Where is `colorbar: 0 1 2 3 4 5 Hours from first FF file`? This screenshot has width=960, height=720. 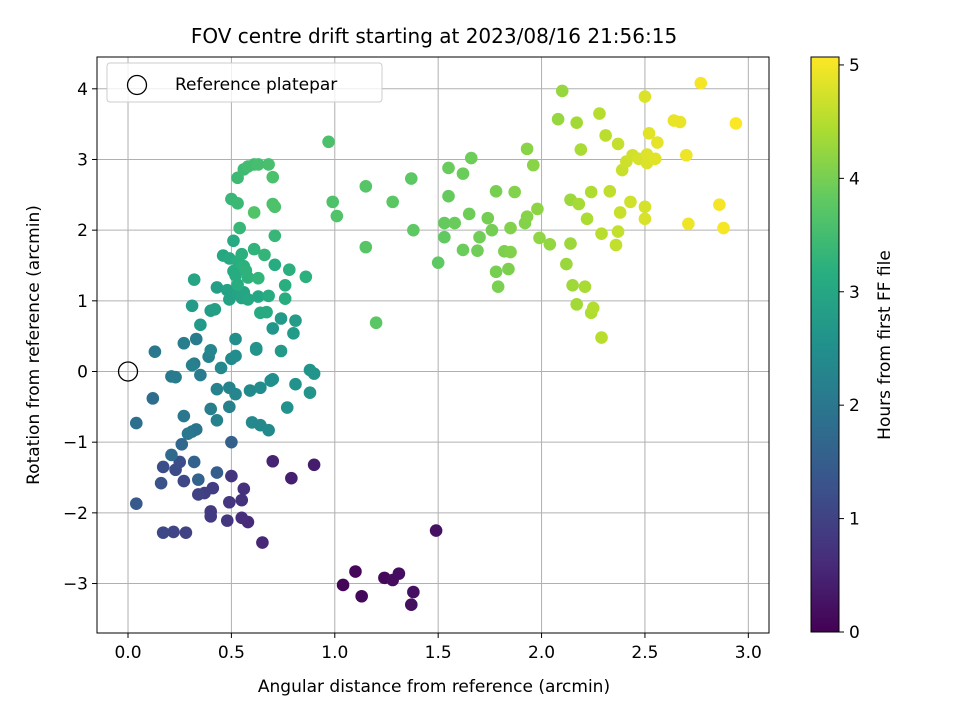
colorbar: 0 1 2 3 4 5 Hours from first FF file is located at coordinates (852, 349).